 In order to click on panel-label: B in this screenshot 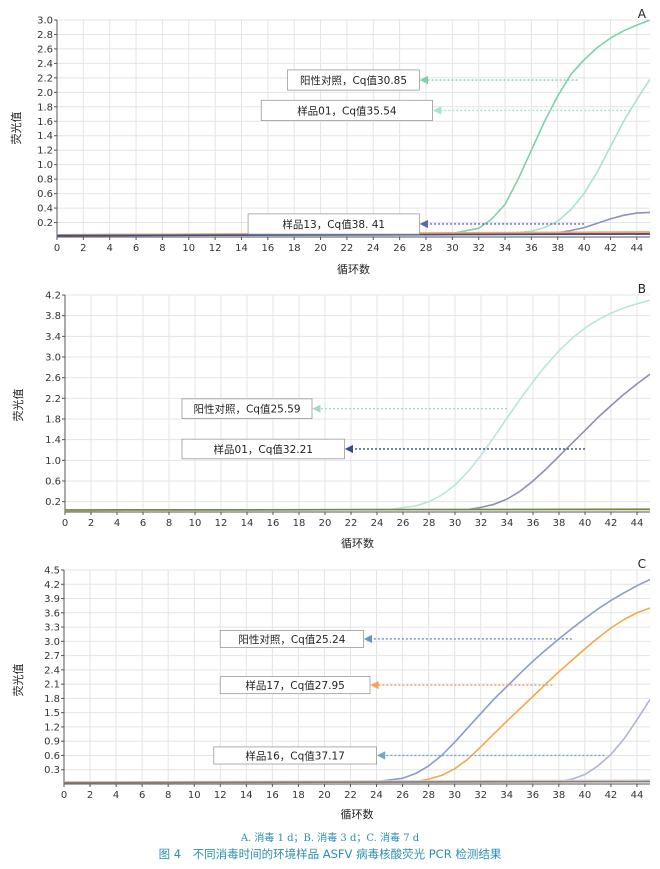, I will do `click(642, 289)`.